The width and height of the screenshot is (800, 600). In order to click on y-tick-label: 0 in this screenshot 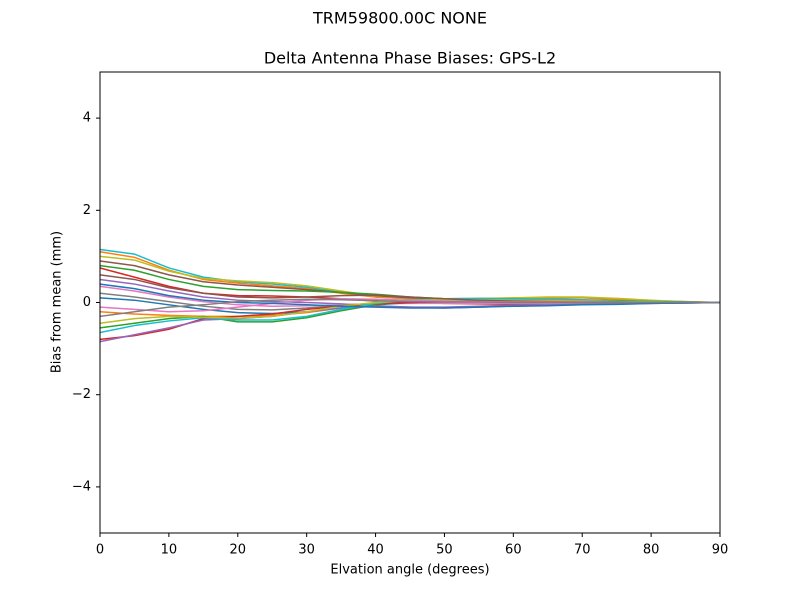, I will do `click(87, 302)`.